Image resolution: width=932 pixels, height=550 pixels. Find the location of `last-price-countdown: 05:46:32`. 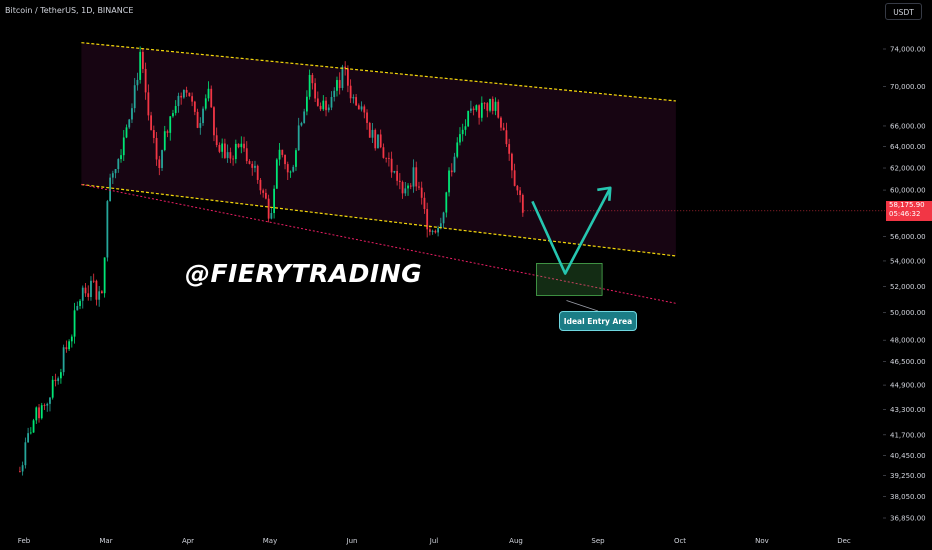

last-price-countdown: 05:46:32 is located at coordinates (905, 214).